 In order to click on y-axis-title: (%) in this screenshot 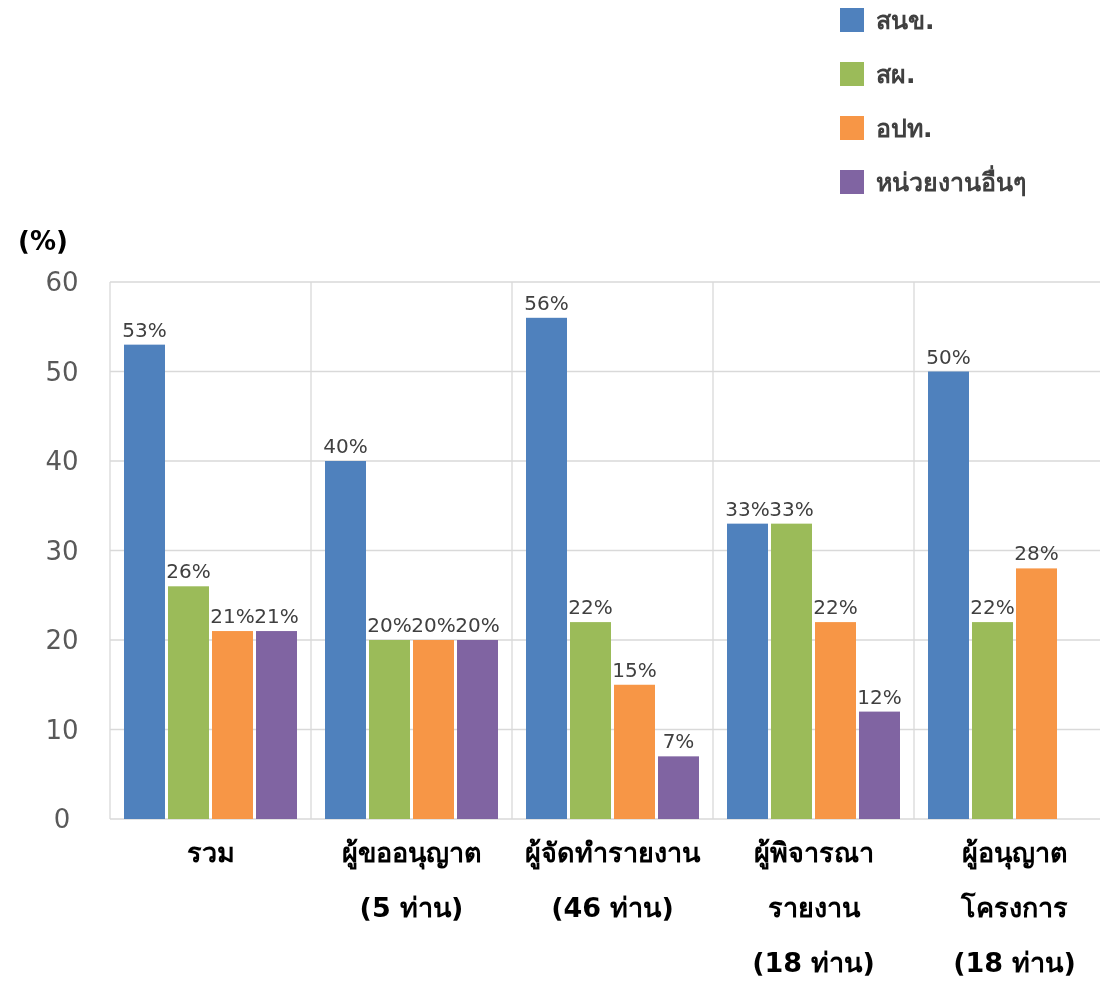, I will do `click(43, 241)`.